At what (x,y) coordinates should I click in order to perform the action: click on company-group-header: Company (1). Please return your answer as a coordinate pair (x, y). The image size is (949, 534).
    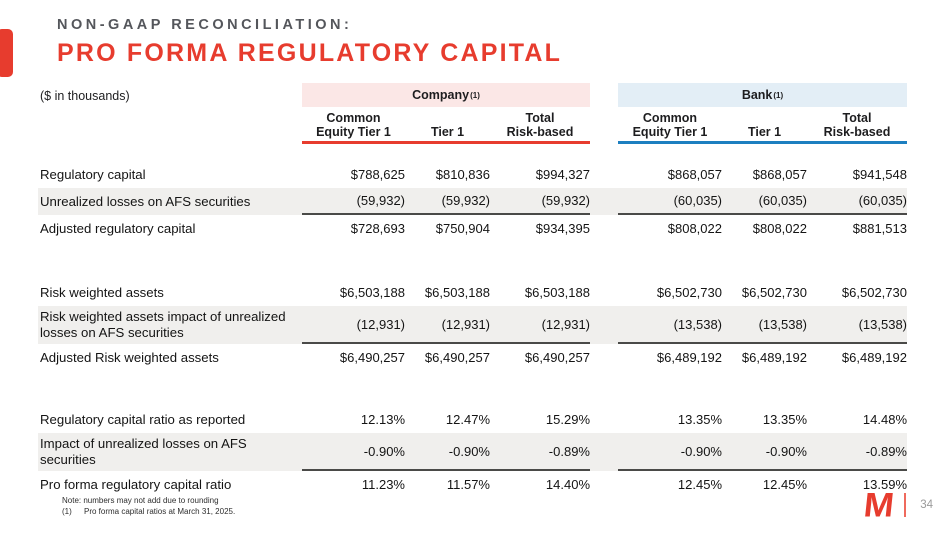
    Looking at the image, I should click on (446, 95).